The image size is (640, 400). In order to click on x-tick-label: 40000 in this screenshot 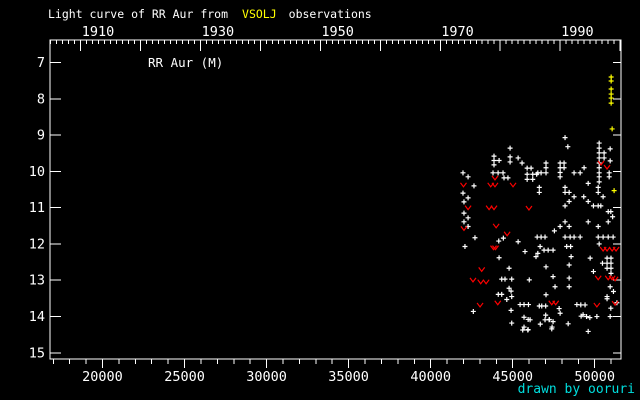, I will do `click(430, 377)`.